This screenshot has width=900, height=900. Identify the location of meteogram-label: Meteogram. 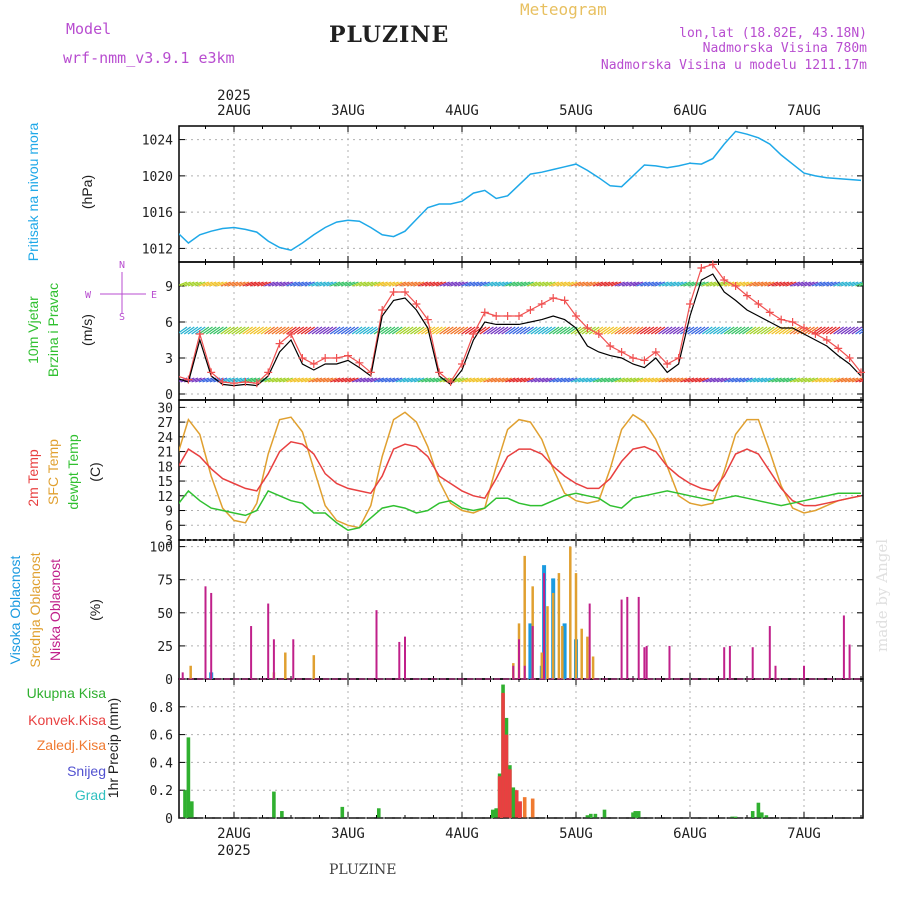
(563, 9).